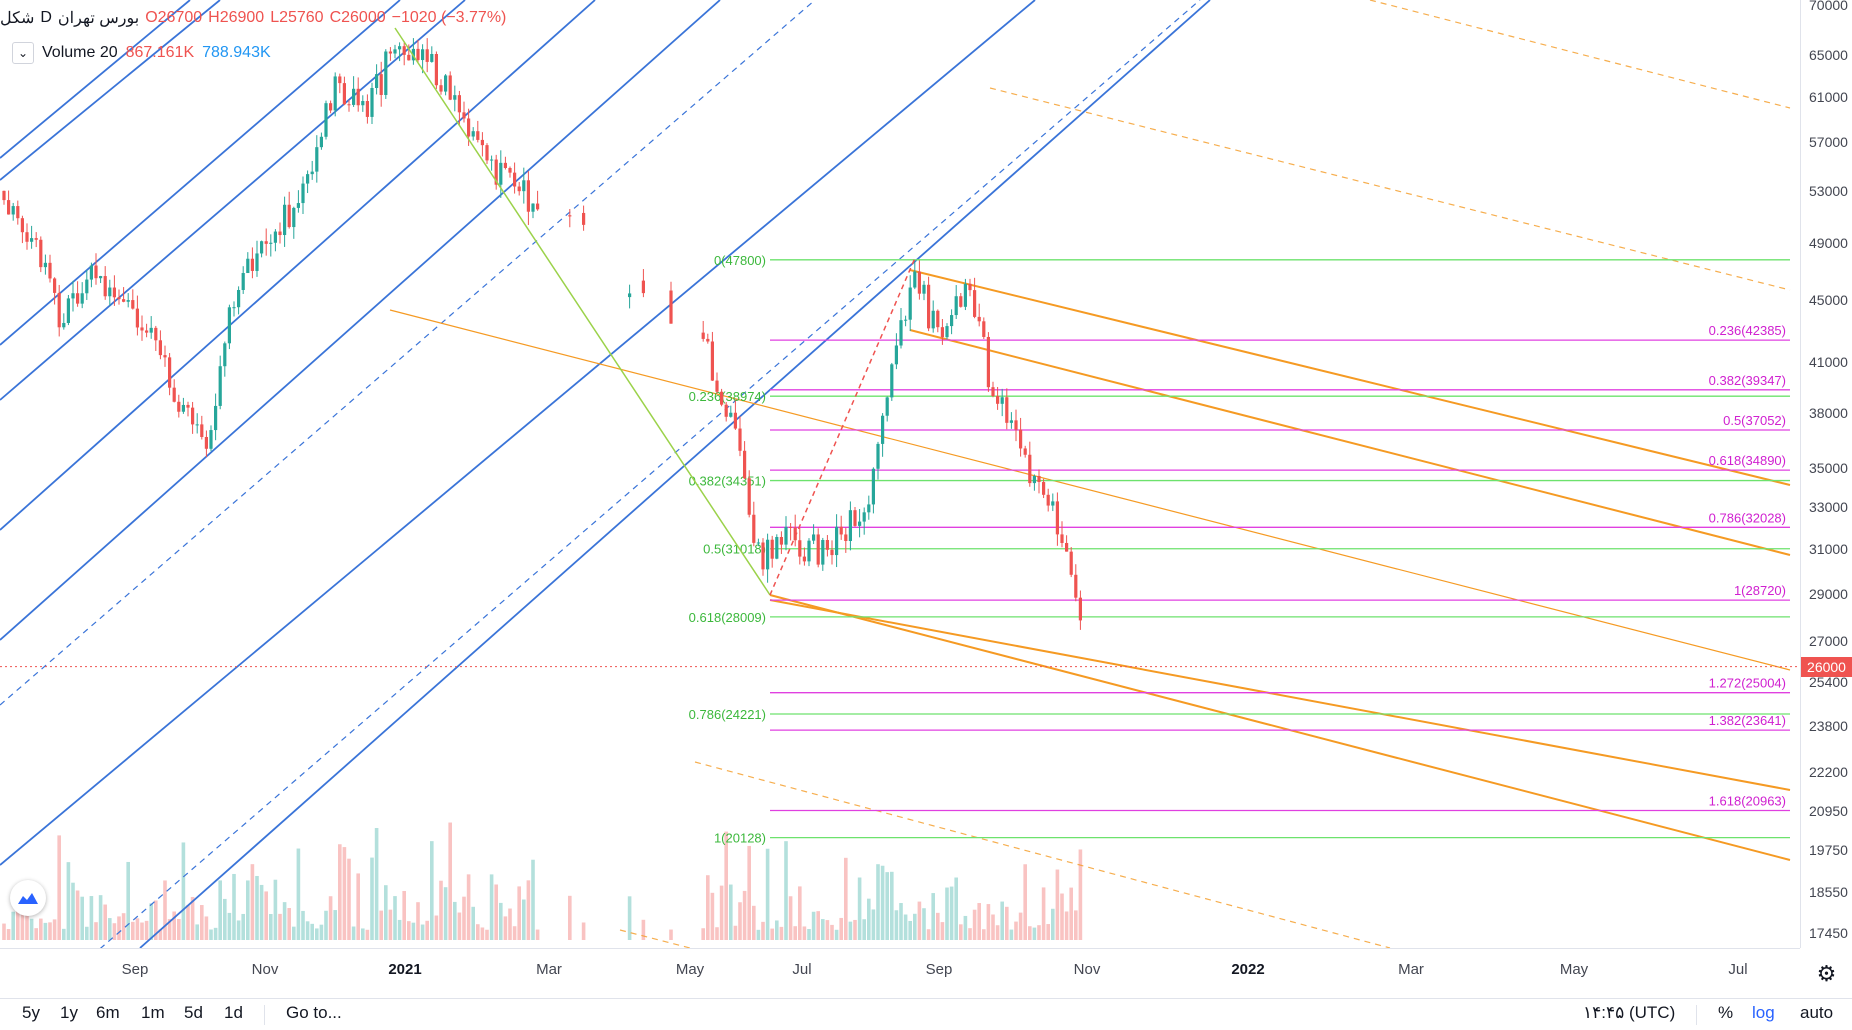  Describe the element at coordinates (802, 969) in the screenshot. I see `time-tick-label: Jul` at that location.